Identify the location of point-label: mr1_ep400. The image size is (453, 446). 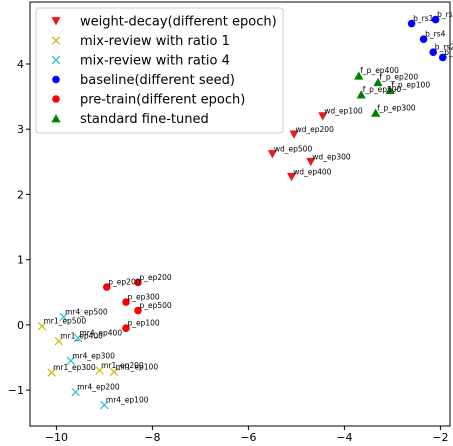
(81, 336).